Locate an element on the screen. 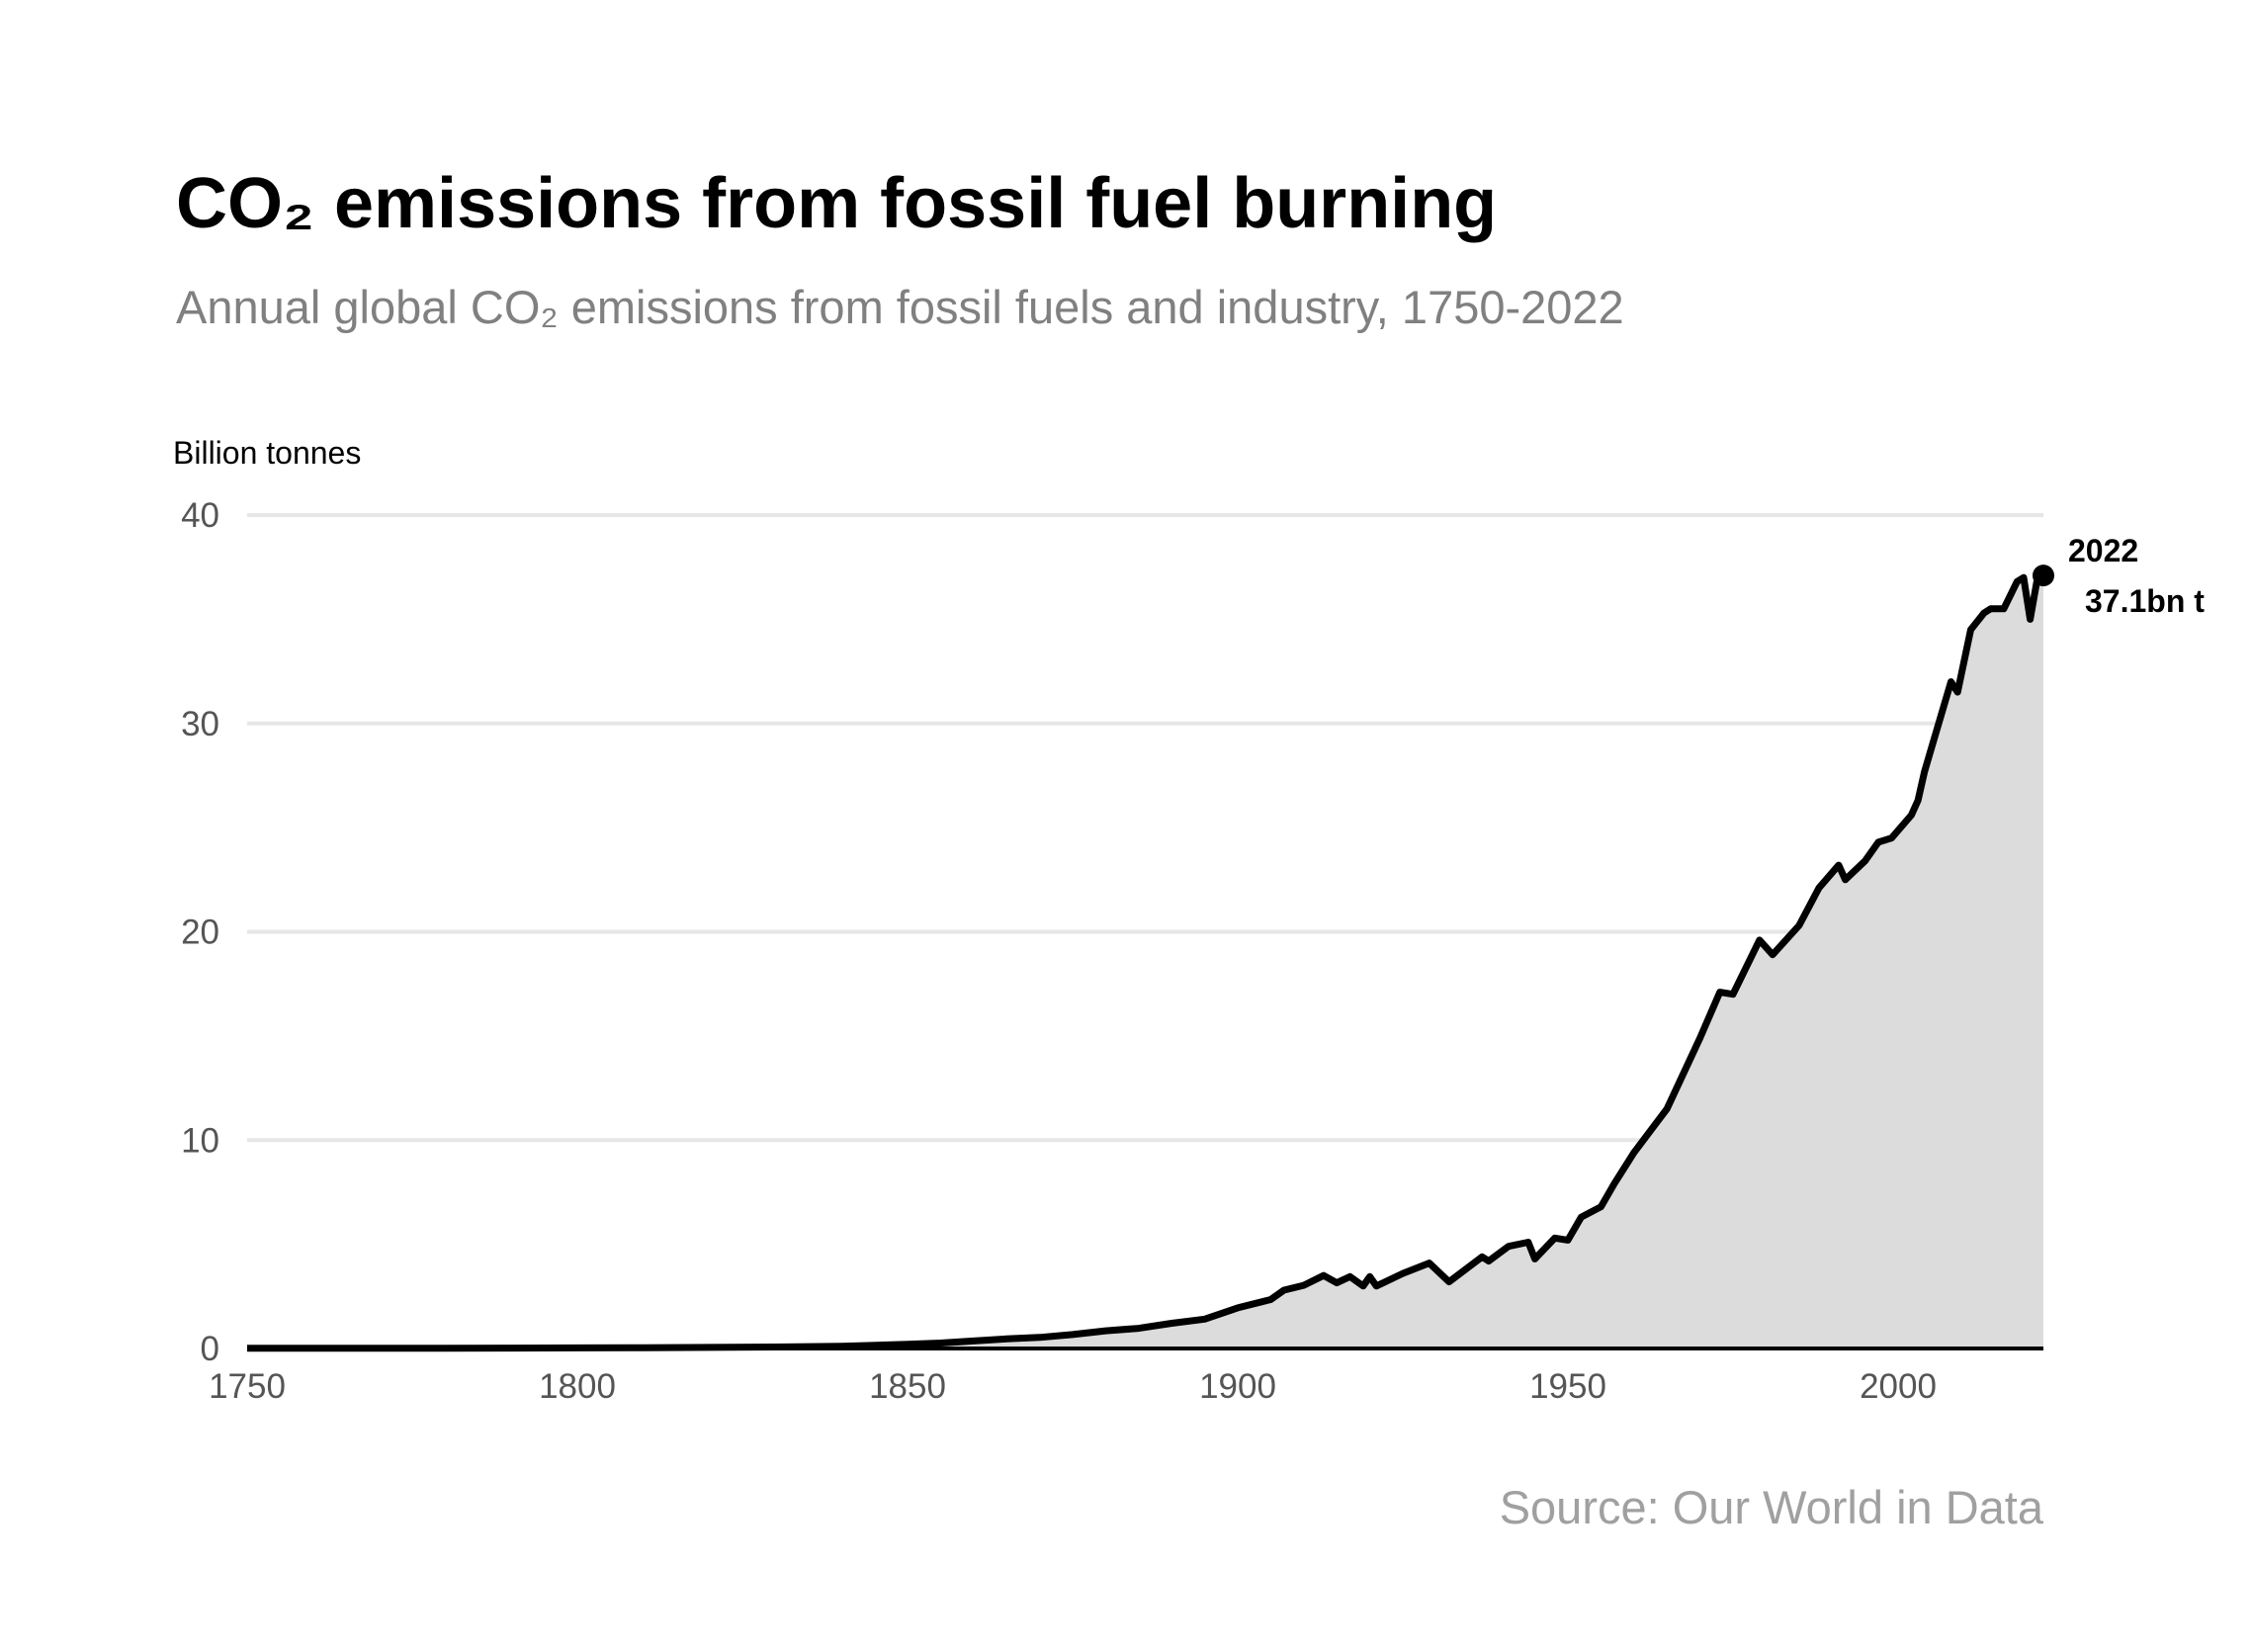  x-tick-label: 1900 is located at coordinates (1237, 1387).